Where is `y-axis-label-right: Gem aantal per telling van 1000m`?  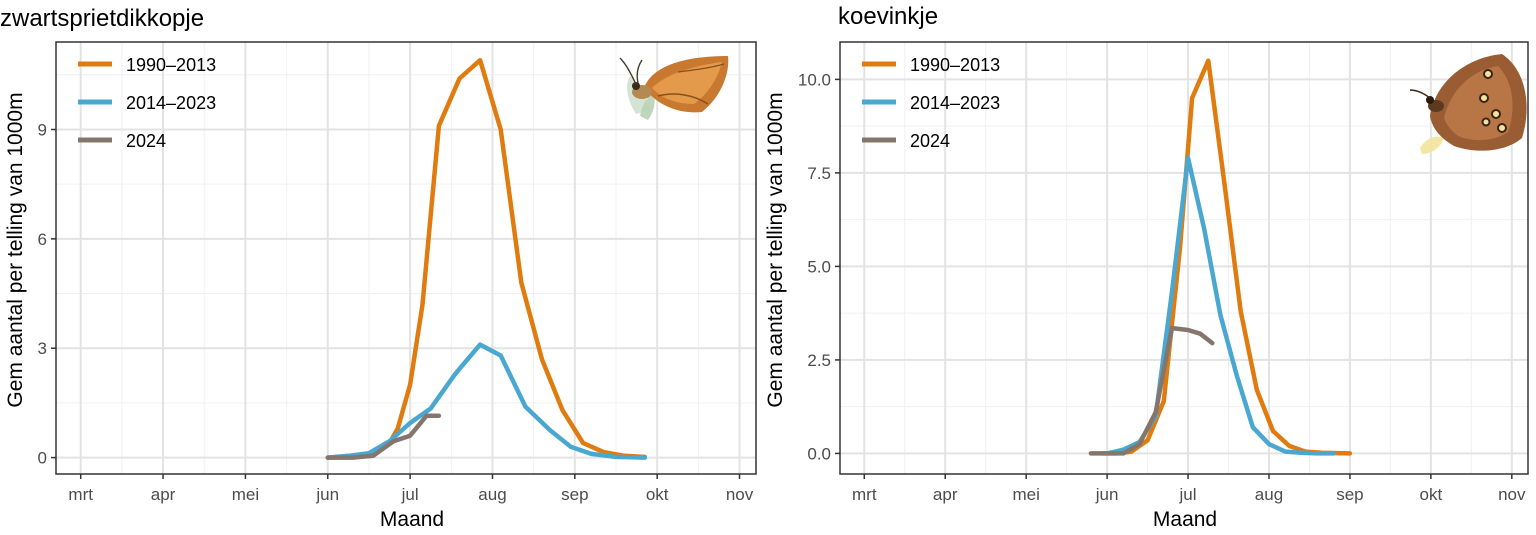
y-axis-label-right: Gem aantal per telling van 1000m is located at coordinates (775, 249).